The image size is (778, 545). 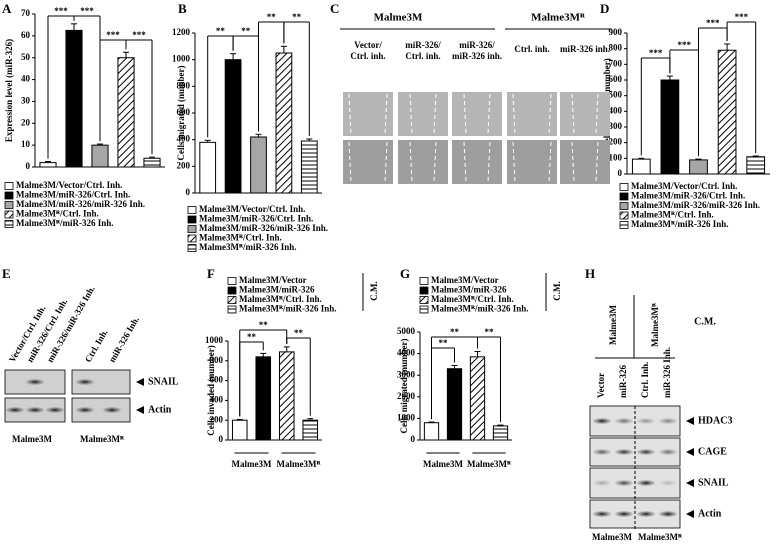 I want to click on panel-label: H, so click(x=590, y=273).